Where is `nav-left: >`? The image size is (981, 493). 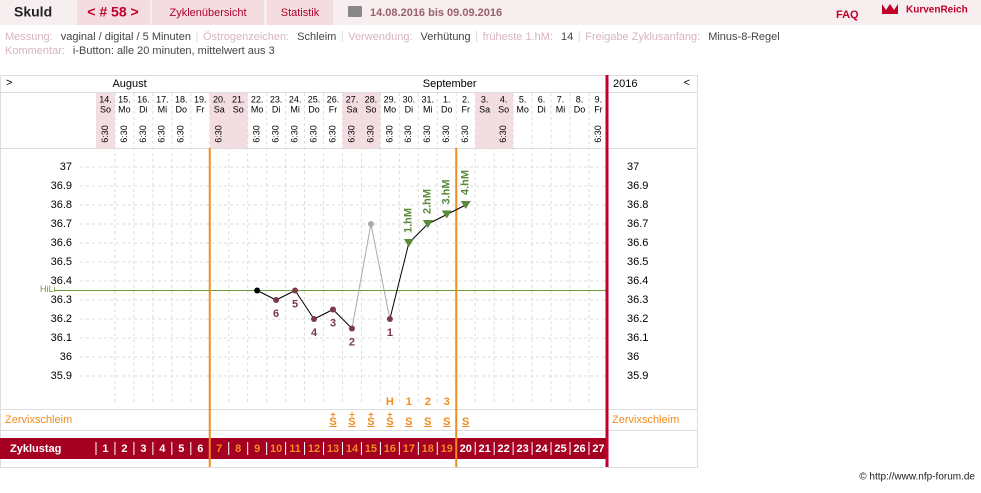
nav-left: > is located at coordinates (9, 83).